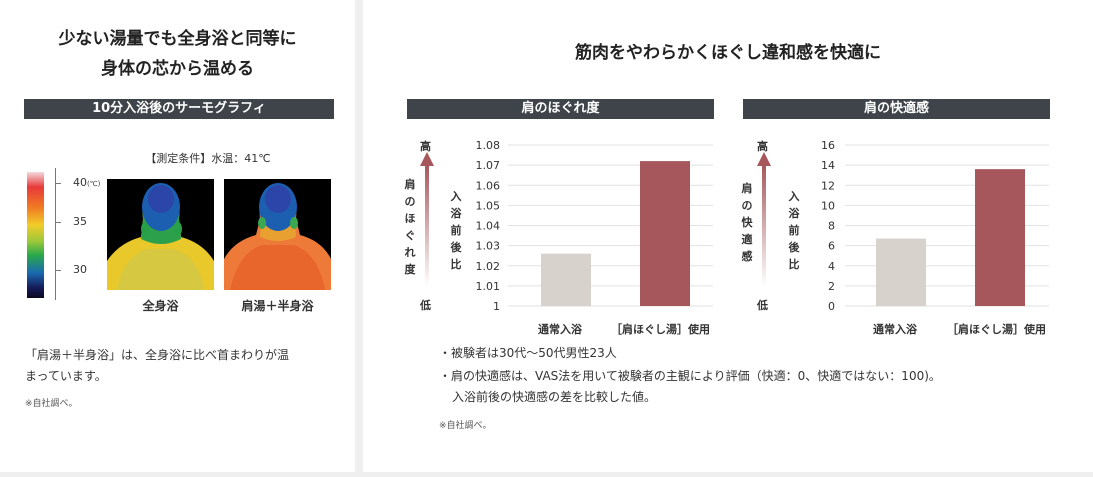 This screenshot has width=1093, height=477. Describe the element at coordinates (80, 269) in the screenshot. I see `scale-label-30: 30` at that location.